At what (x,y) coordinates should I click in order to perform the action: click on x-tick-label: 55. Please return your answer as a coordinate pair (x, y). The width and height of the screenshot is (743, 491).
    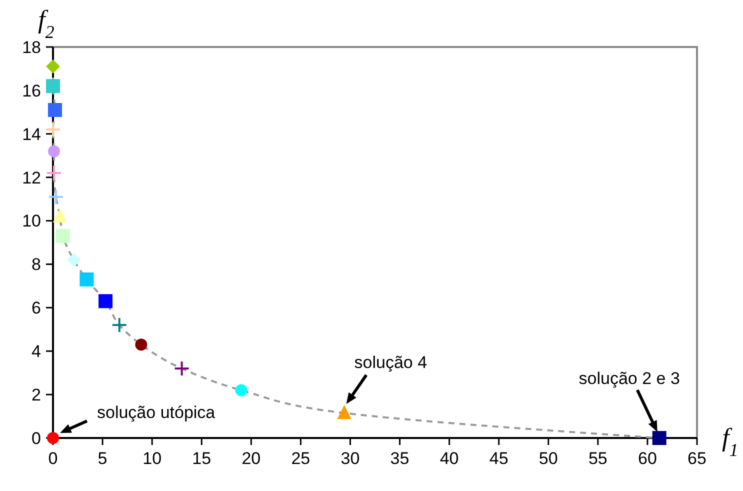
    Looking at the image, I should click on (598, 458).